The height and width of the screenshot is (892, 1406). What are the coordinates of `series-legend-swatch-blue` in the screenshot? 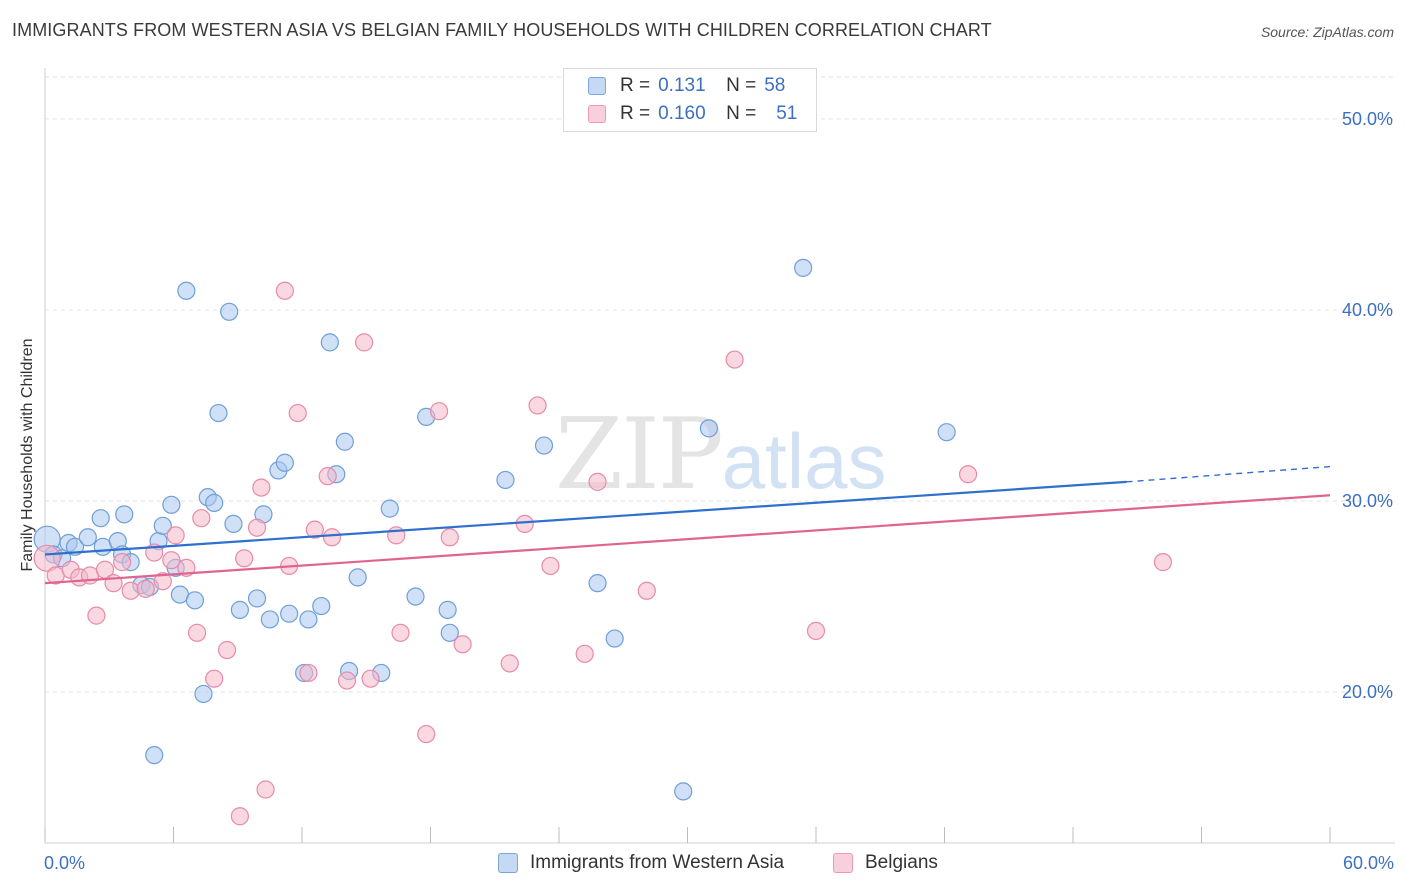 It's located at (508, 863).